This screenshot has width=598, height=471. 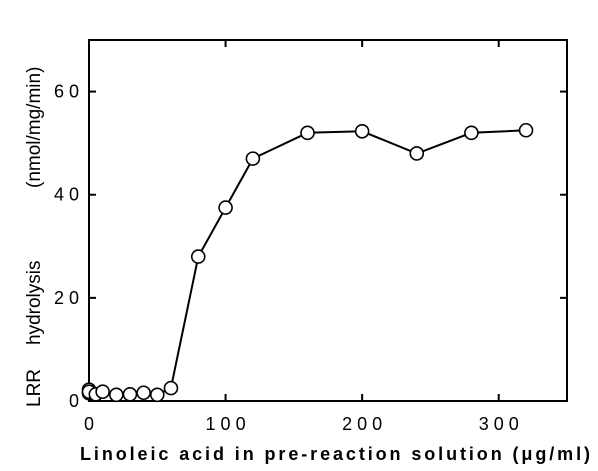 What do you see at coordinates (34, 388) in the screenshot?
I see `y-axis-label-lrr: LRR` at bounding box center [34, 388].